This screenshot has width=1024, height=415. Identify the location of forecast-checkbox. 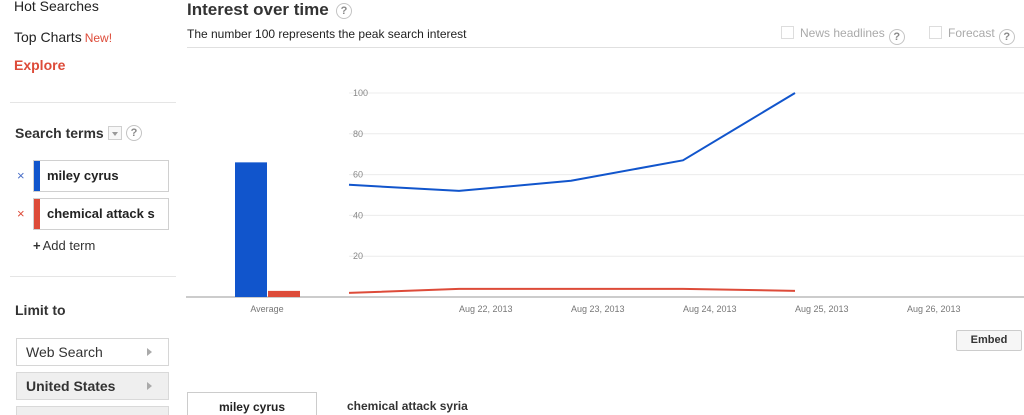
(935, 32).